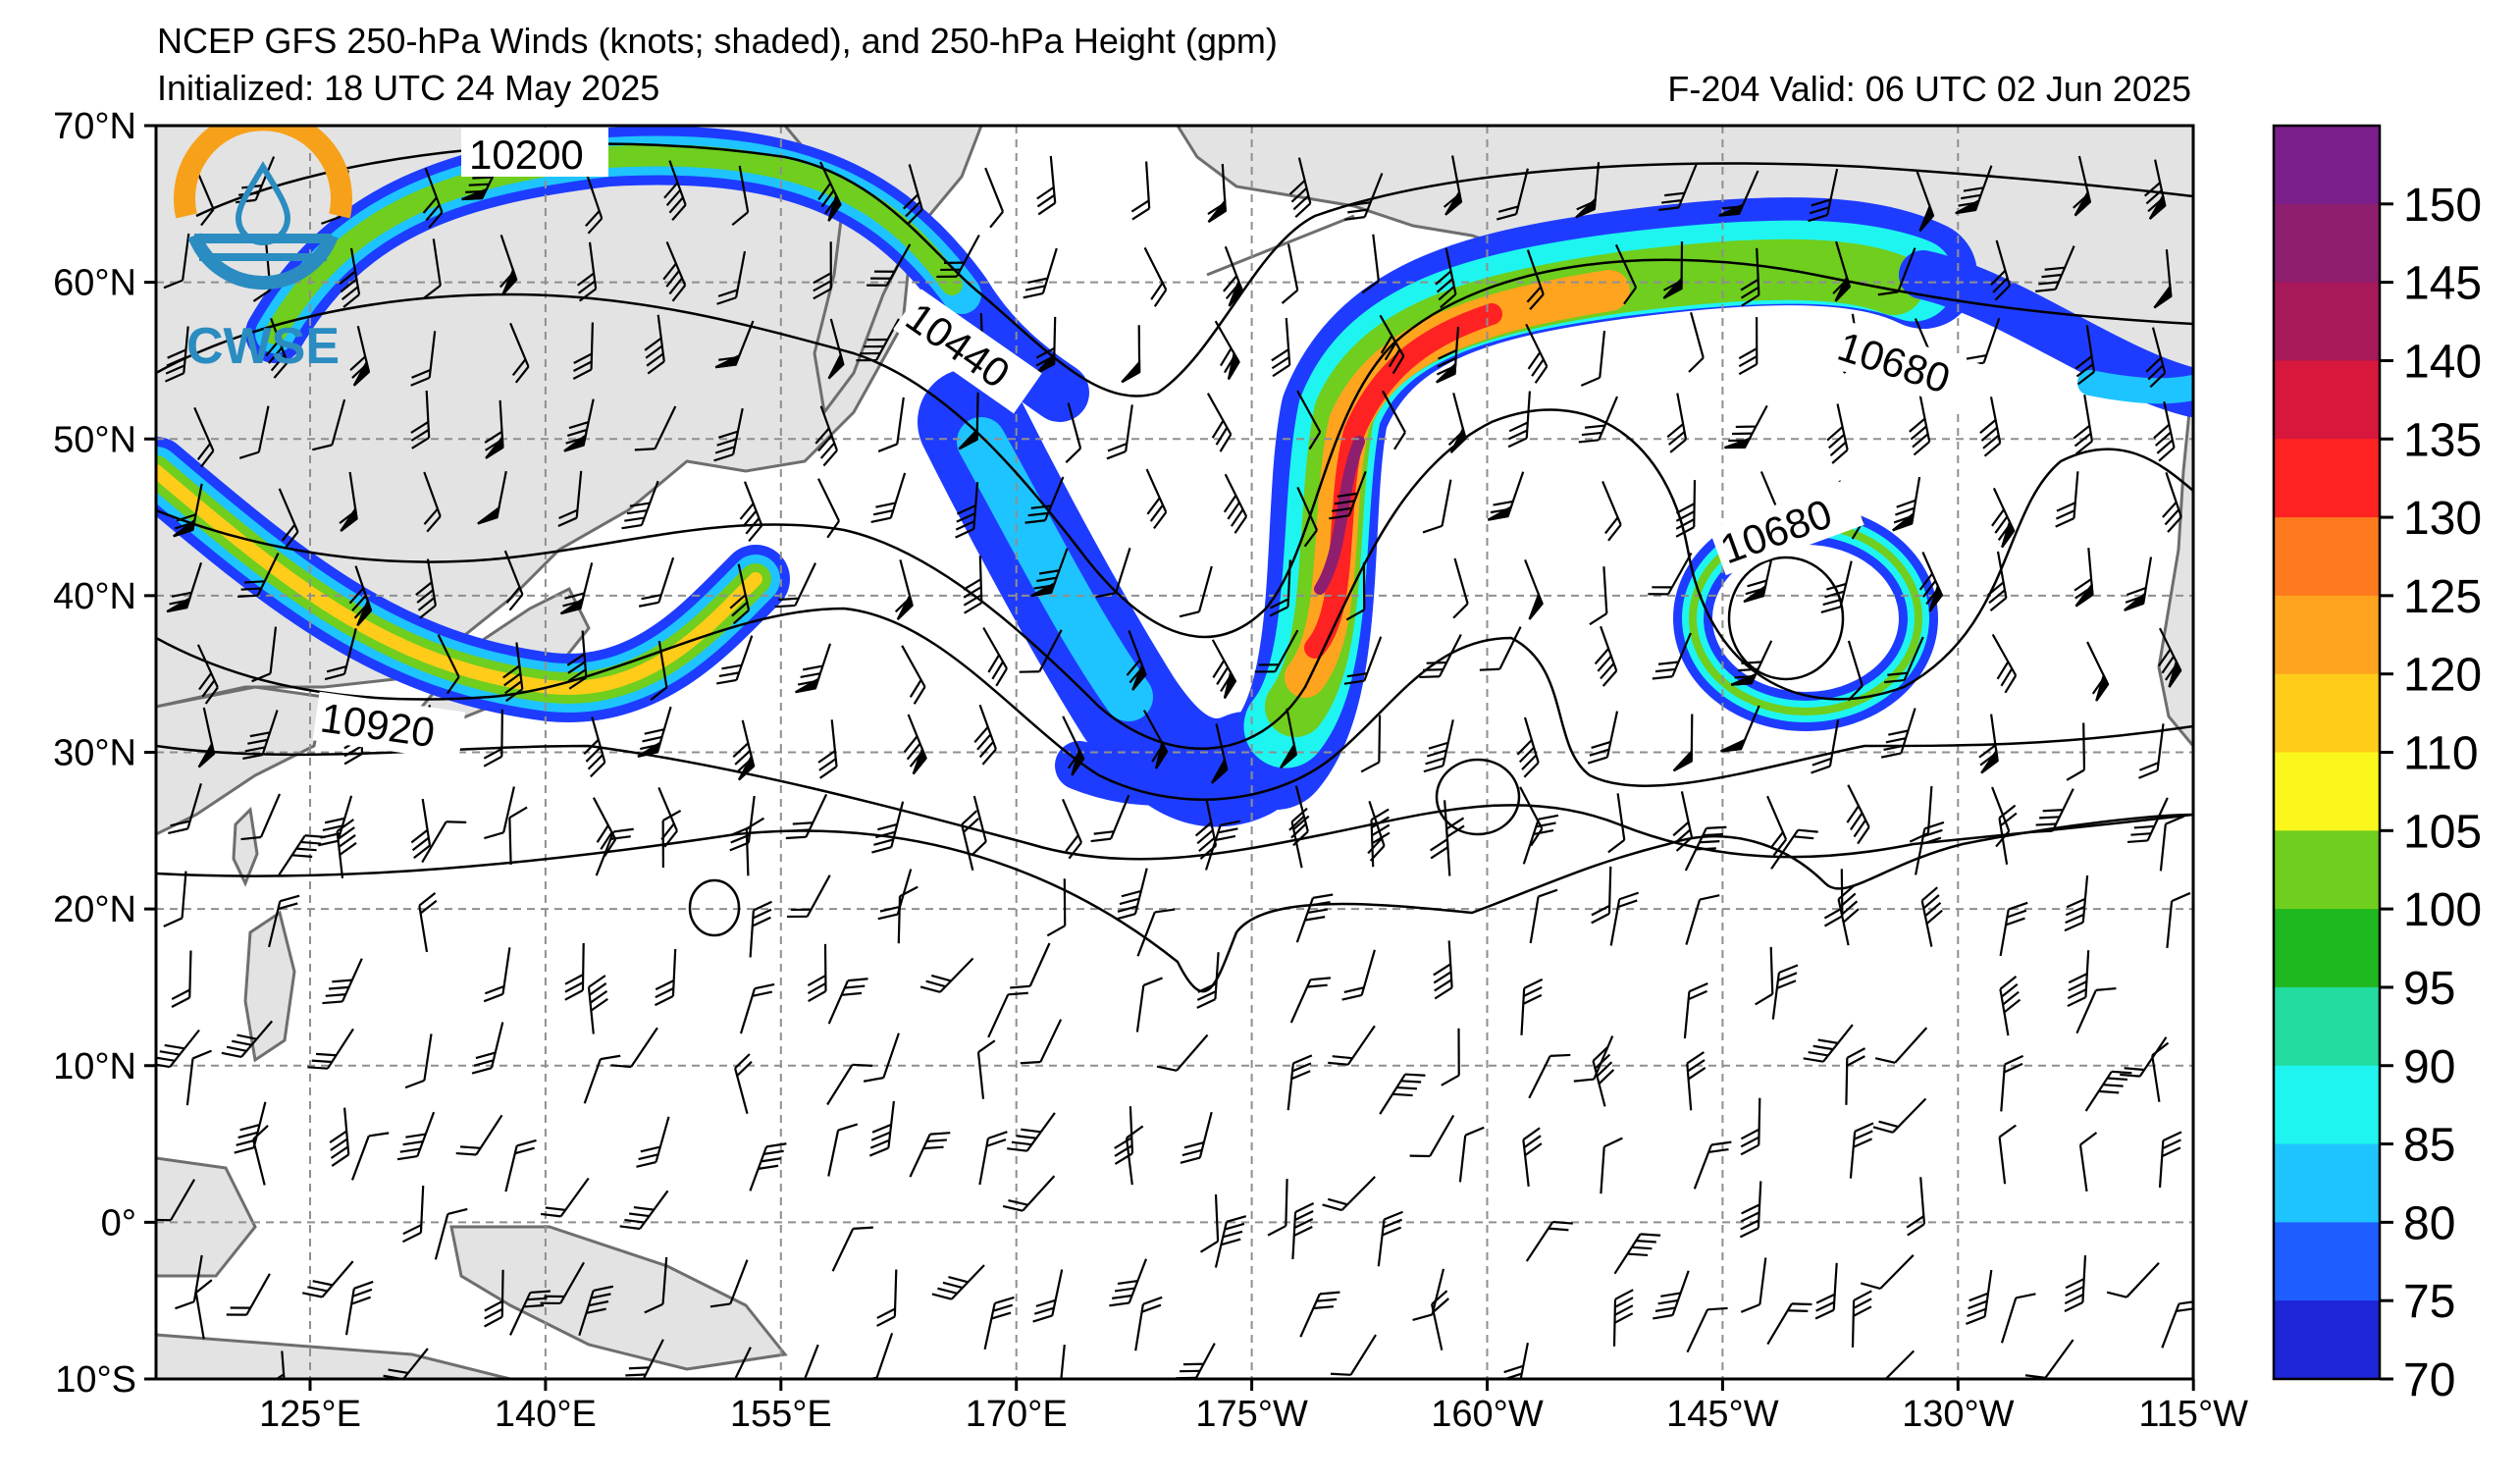 The image size is (2520, 1483). I want to click on colorbar-tick-label: 135, so click(2442, 440).